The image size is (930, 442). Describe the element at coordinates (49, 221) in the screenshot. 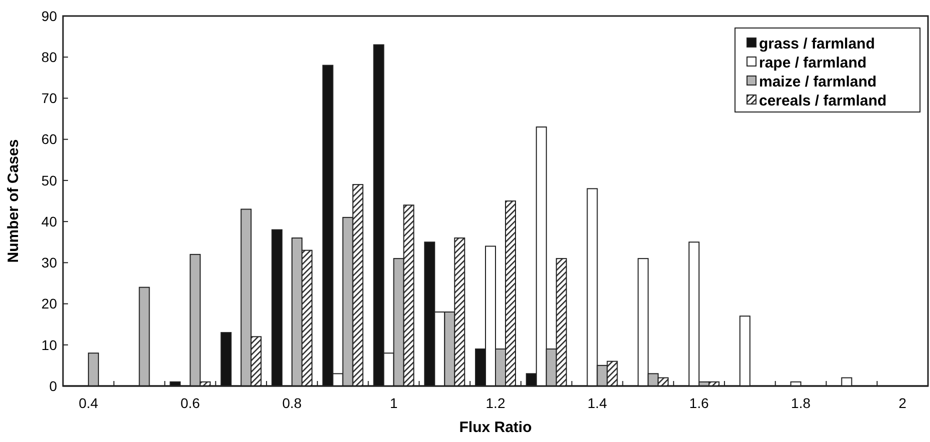

I see `y-tick-label: 40` at that location.